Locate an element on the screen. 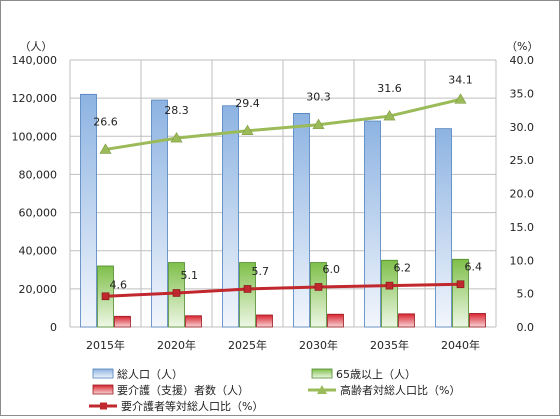  legend-label-elderly-ratio: 高齢者対総人口比（%） is located at coordinates (400, 390).